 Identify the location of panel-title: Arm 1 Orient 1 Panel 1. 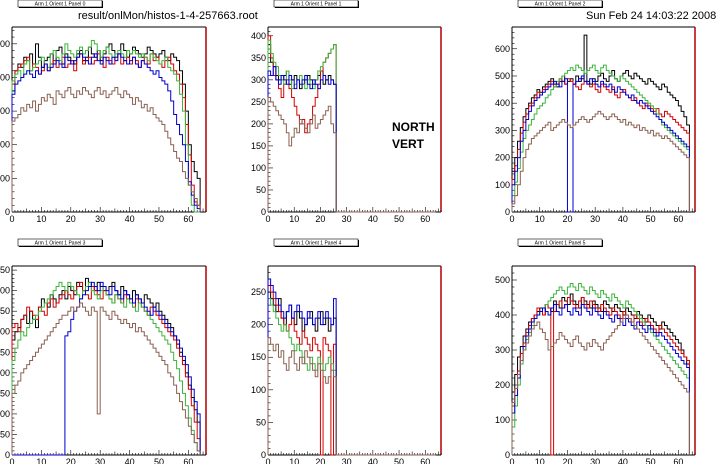
(316, 4).